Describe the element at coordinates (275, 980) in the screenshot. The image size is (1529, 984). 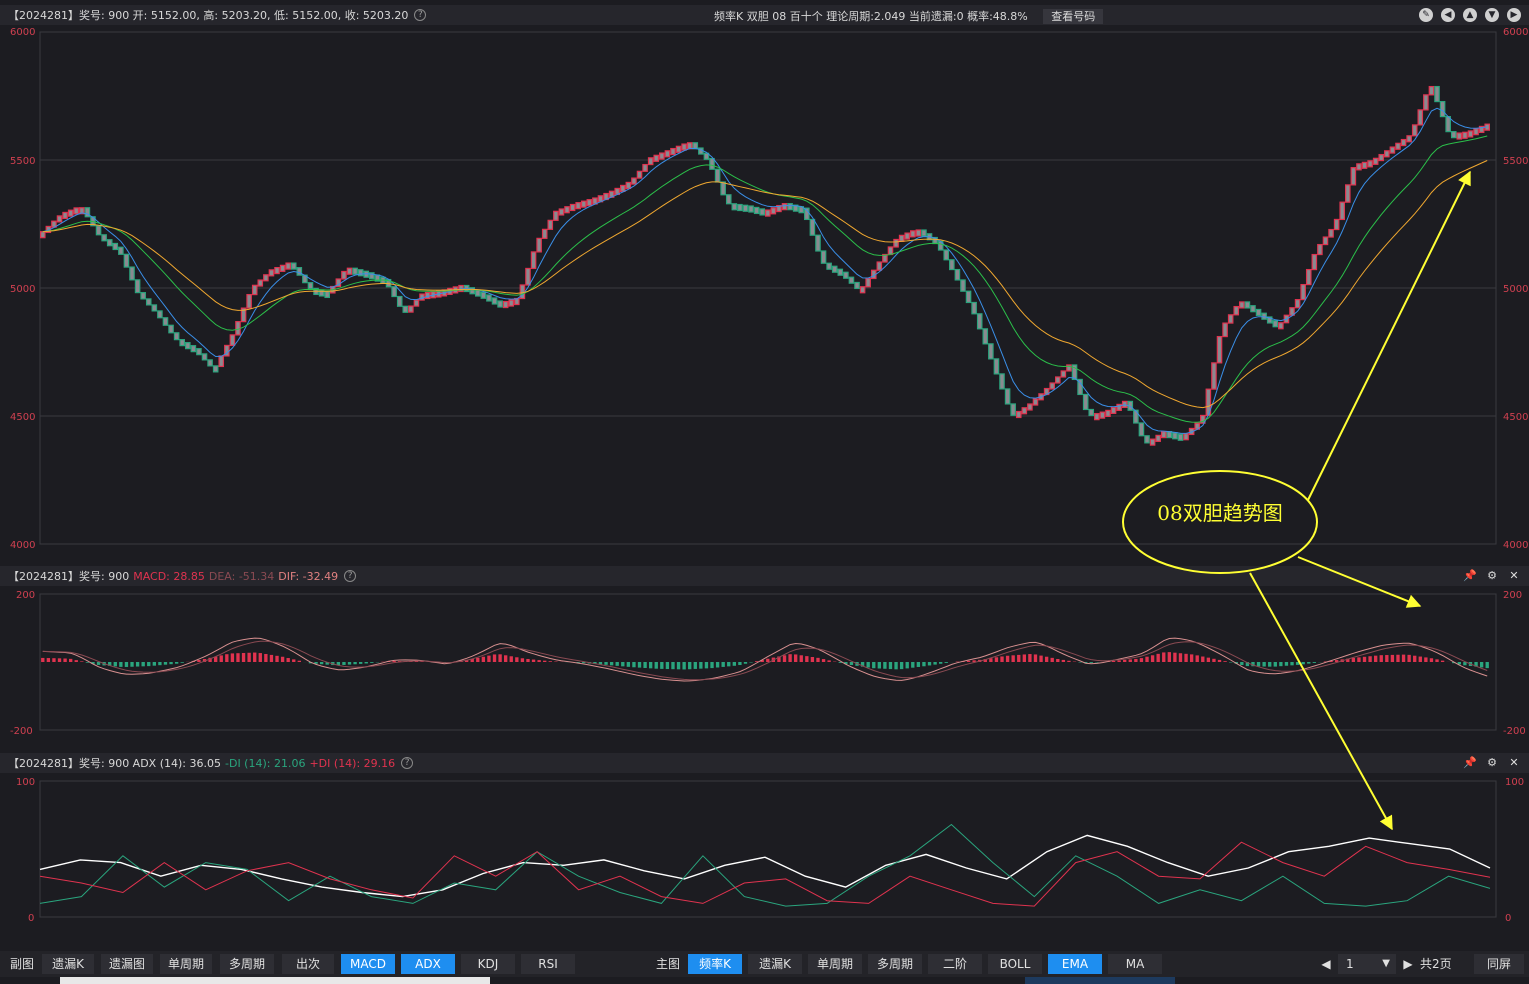
I see `status-strip-segment` at that location.